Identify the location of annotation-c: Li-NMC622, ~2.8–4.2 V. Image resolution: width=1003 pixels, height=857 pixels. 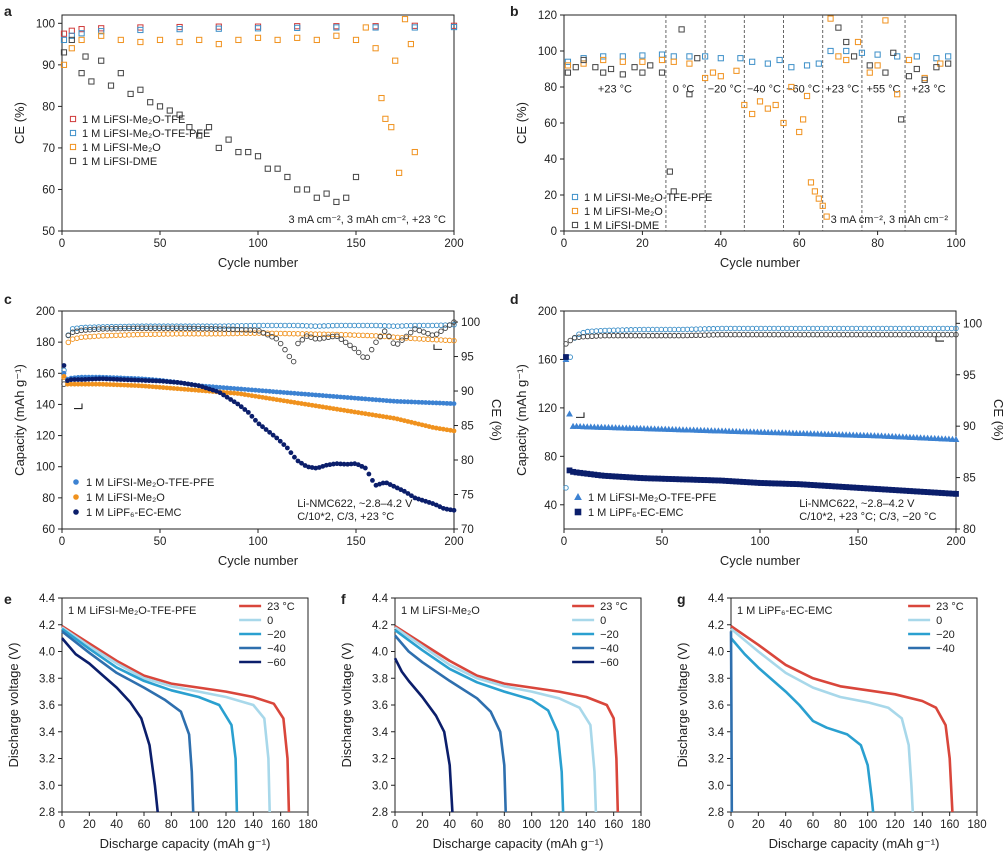
(355, 504).